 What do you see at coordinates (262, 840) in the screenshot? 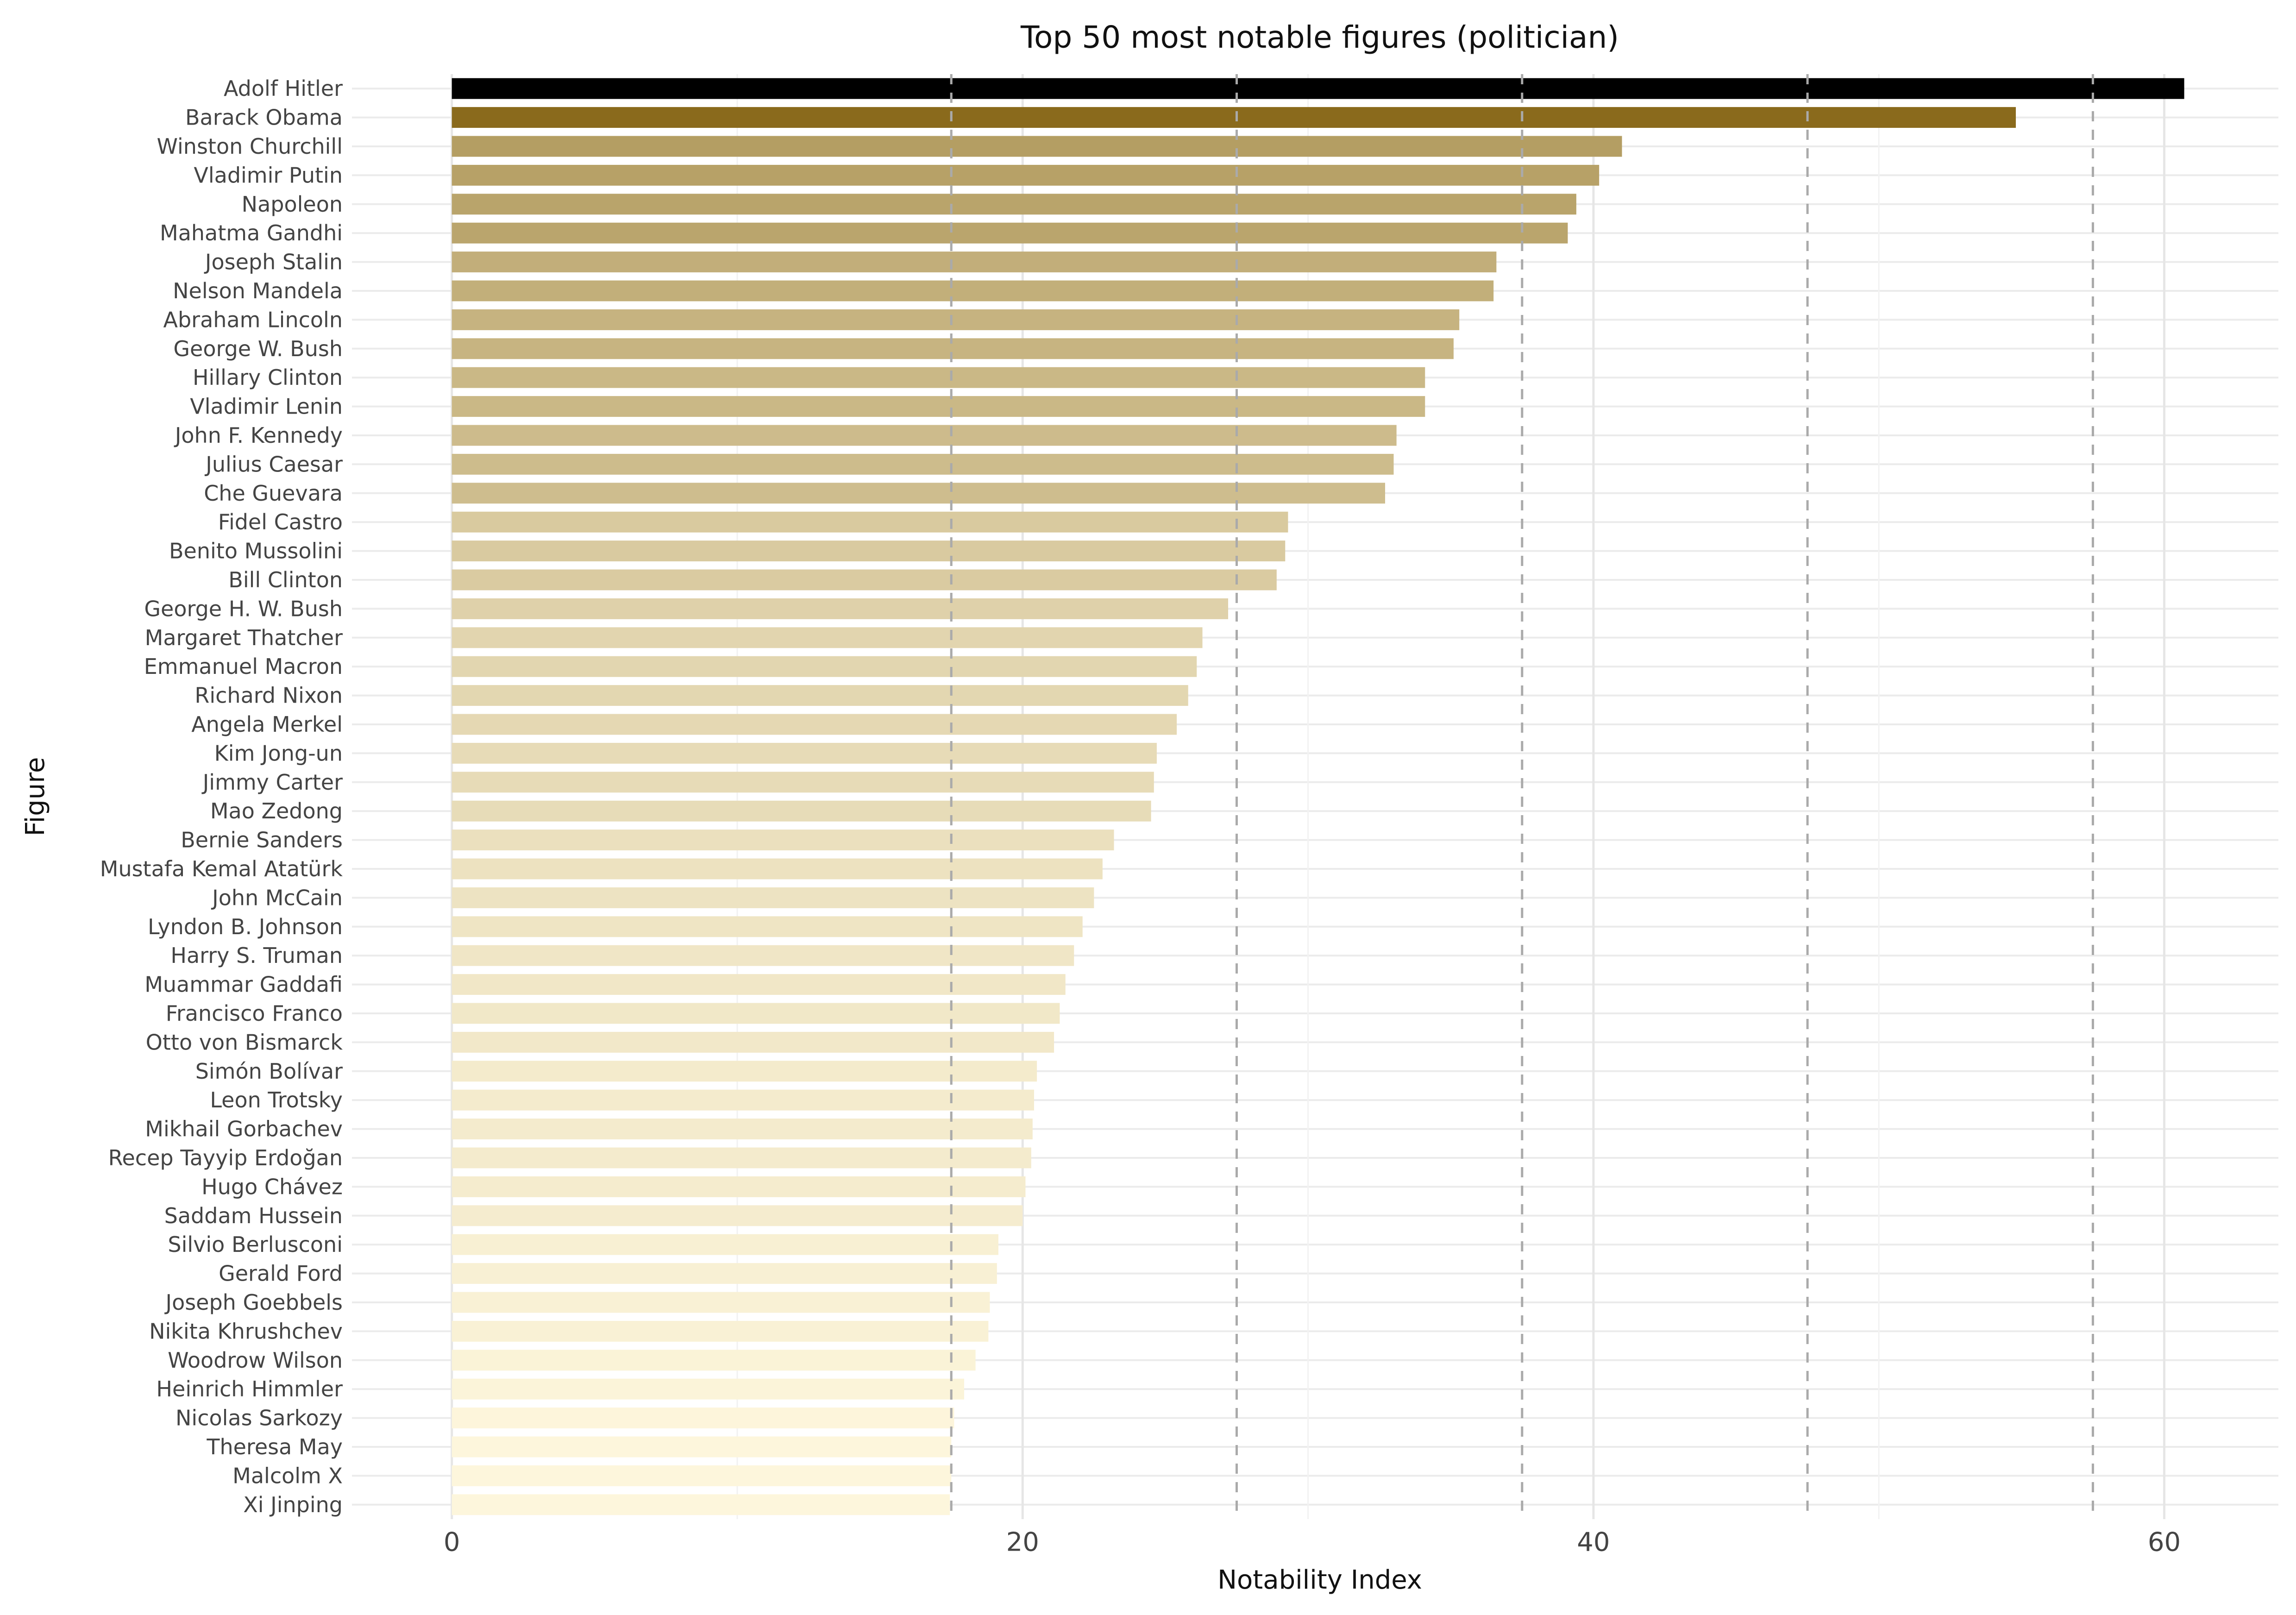
I see `y-tick-label: Bernie Sanders` at bounding box center [262, 840].